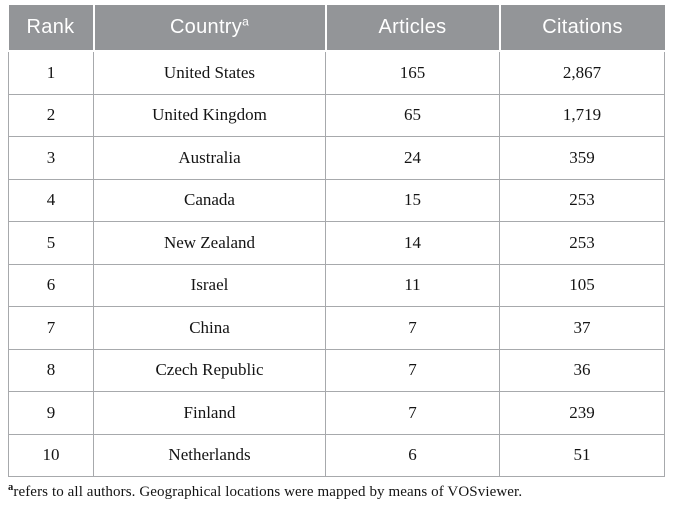 Image resolution: width=673 pixels, height=512 pixels. What do you see at coordinates (51, 370) in the screenshot?
I see `cell-rank: 8` at bounding box center [51, 370].